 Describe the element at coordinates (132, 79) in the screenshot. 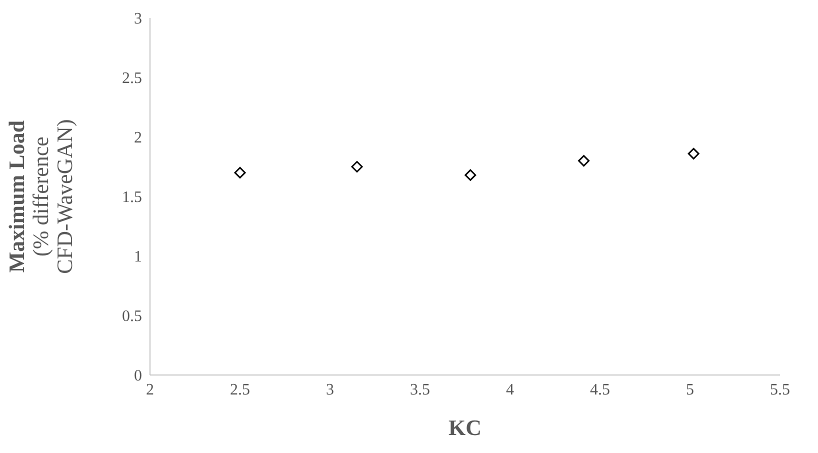

I see `y-tick-label: 2.5` at that location.